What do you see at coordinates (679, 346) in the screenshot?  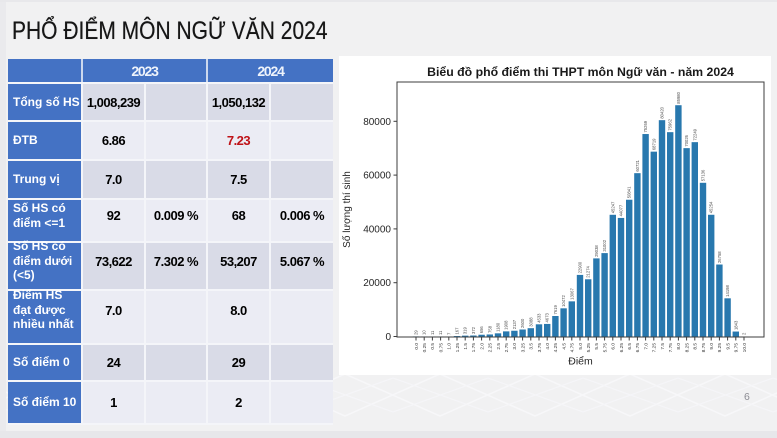 I see `svg-text: 8.0` at bounding box center [679, 346].